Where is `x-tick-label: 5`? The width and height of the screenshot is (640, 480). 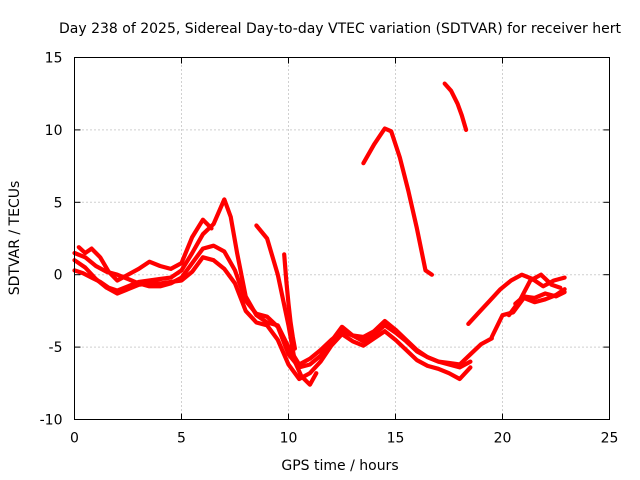
x-tick-label: 5 is located at coordinates (181, 439).